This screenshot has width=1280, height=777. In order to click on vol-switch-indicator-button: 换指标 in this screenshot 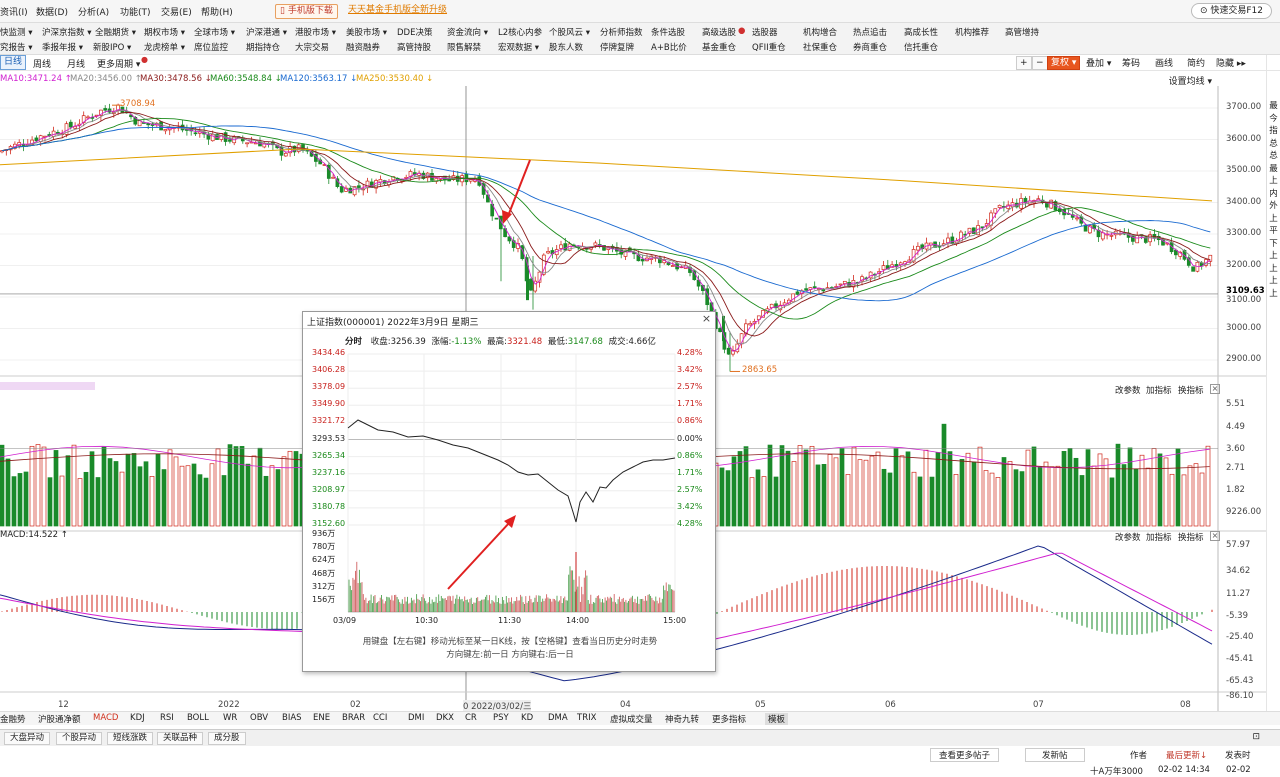, I will do `click(1191, 391)`.